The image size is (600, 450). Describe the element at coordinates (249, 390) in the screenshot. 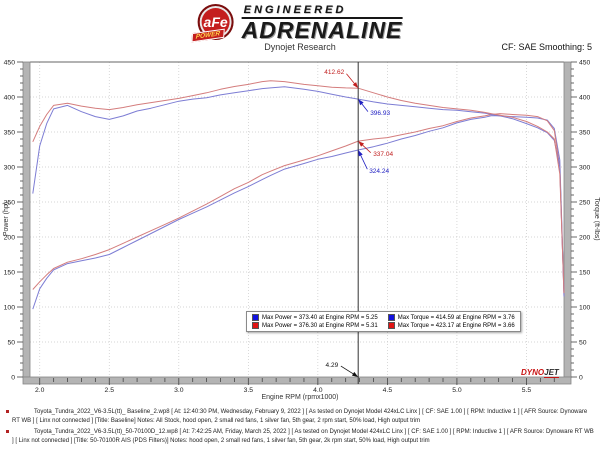

I see `svg-text: 3.5` at that location.